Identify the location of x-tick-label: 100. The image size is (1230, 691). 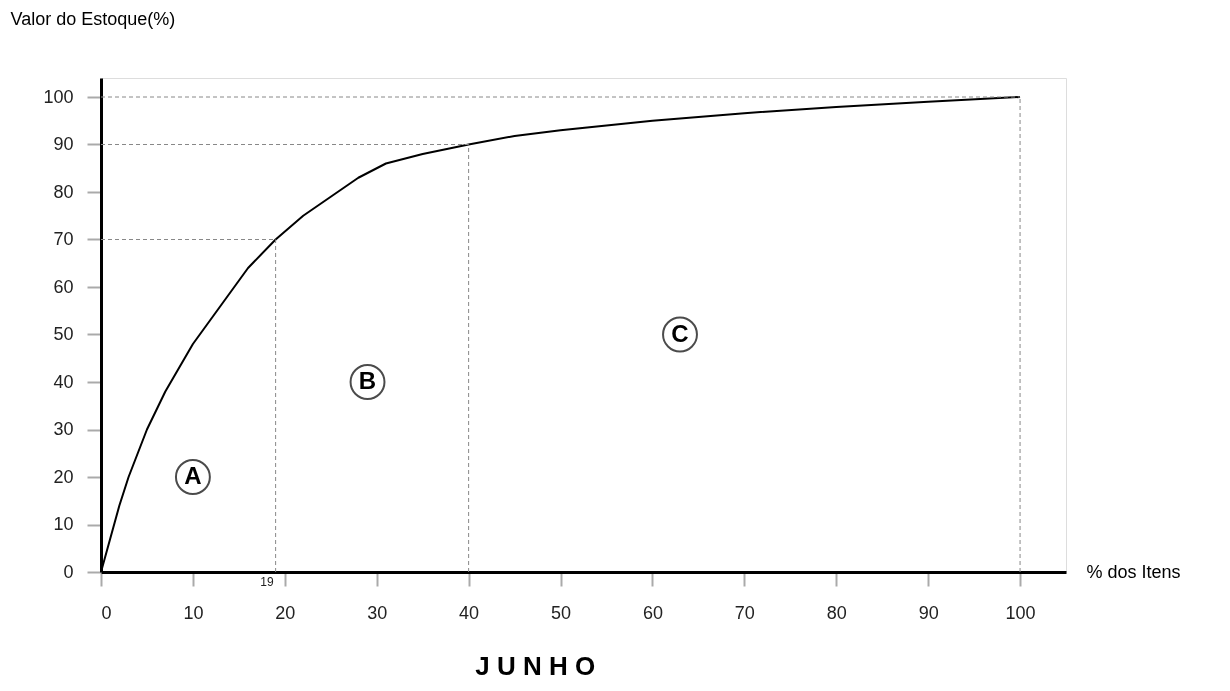
(1020, 612).